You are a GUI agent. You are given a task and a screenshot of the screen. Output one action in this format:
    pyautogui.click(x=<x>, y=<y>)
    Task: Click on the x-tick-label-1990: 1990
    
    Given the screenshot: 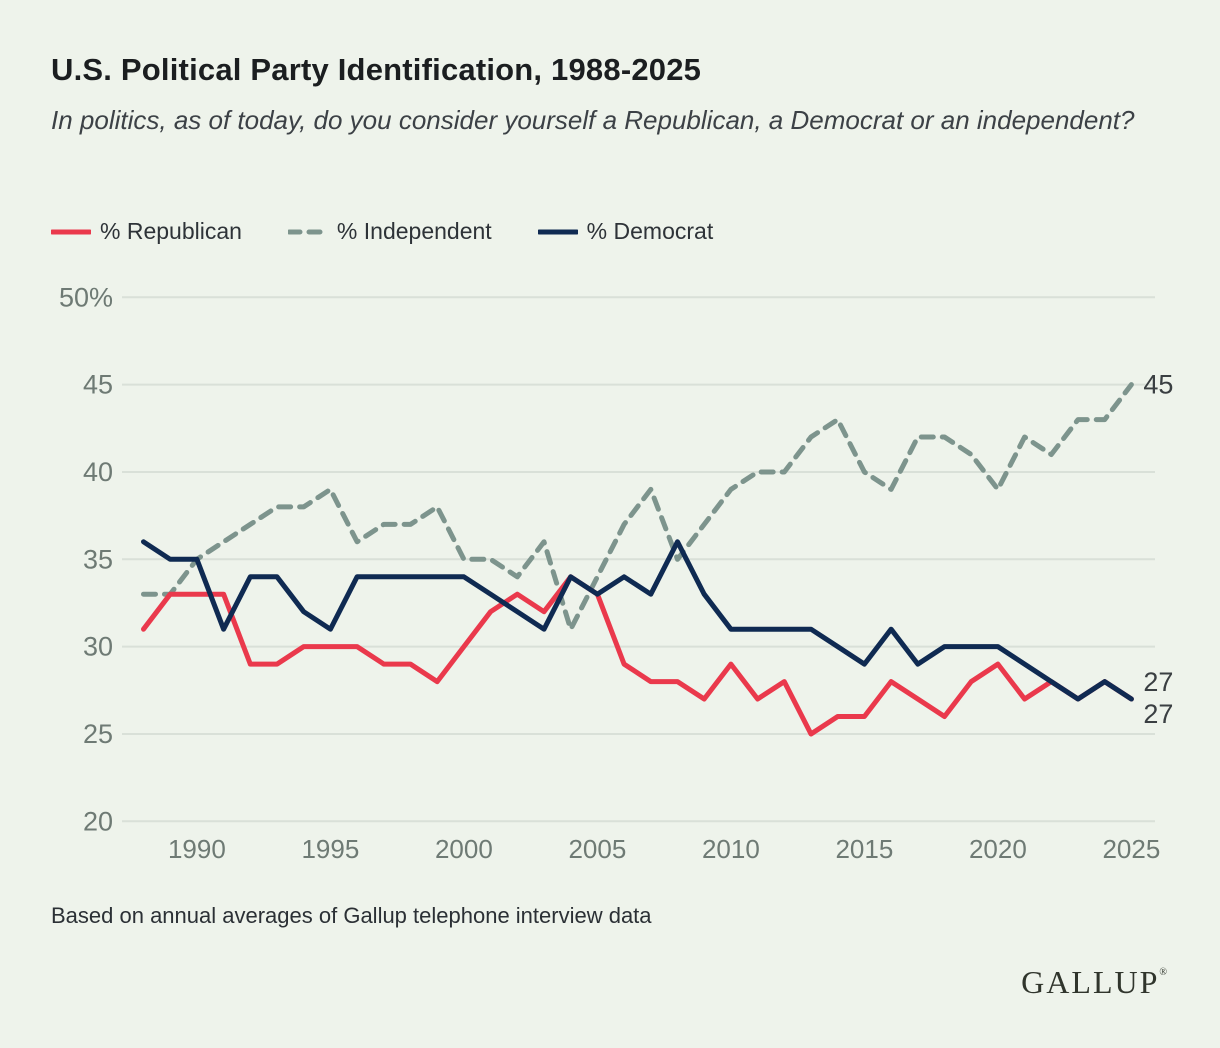 What is the action you would take?
    pyautogui.click(x=197, y=849)
    